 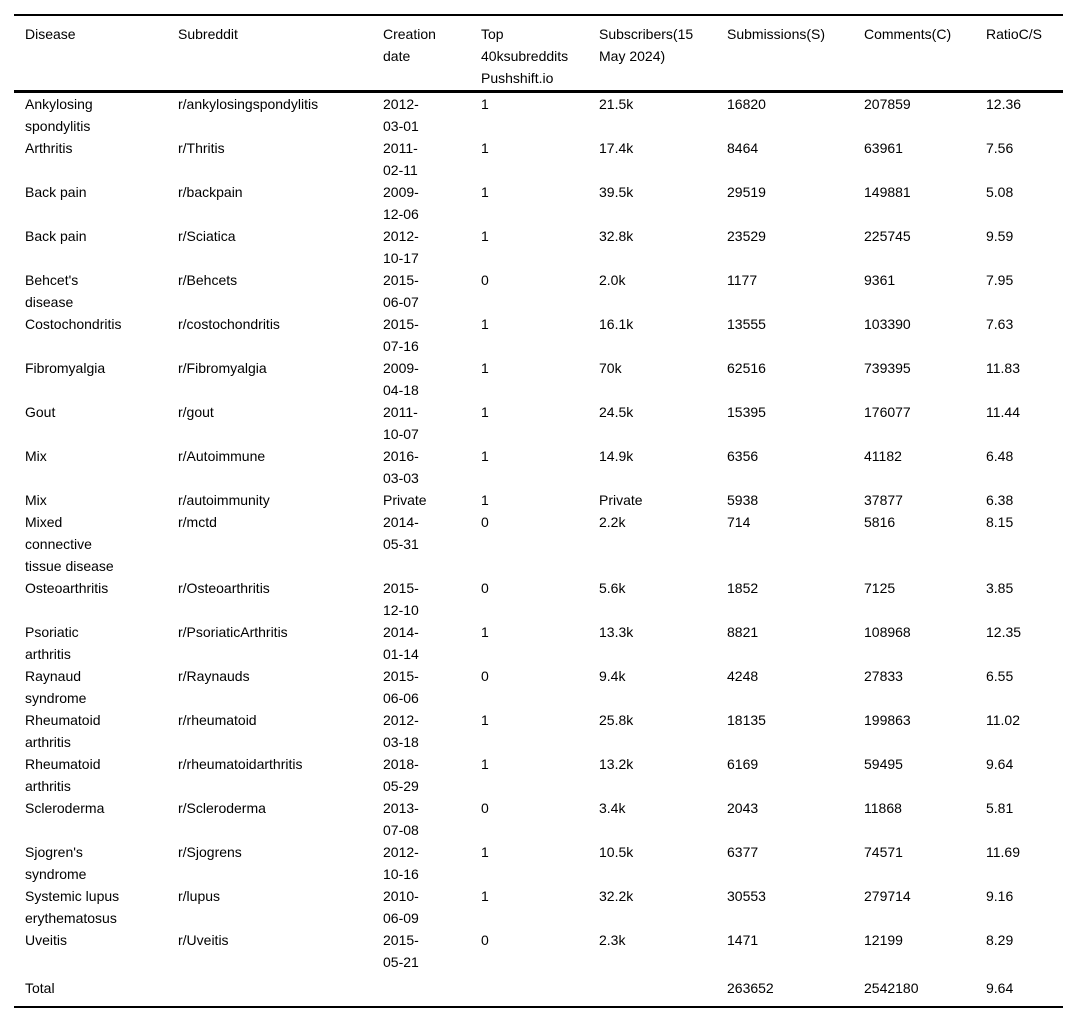 What do you see at coordinates (67, 588) in the screenshot?
I see `cell-disease: Osteoarthritis` at bounding box center [67, 588].